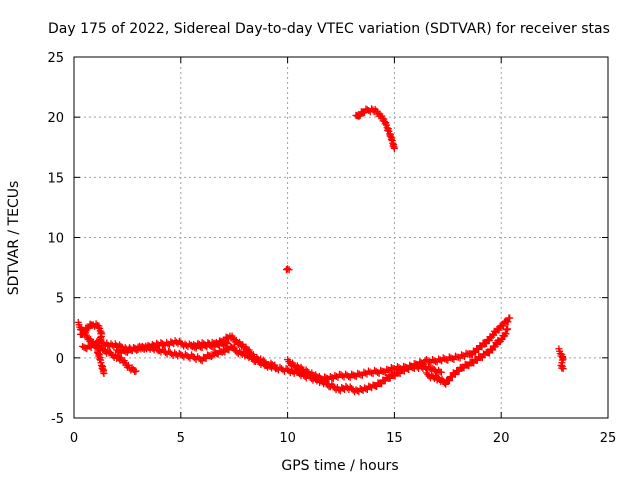 Image resolution: width=640 pixels, height=480 pixels. What do you see at coordinates (394, 438) in the screenshot?
I see `x-tick-label: 15` at bounding box center [394, 438].